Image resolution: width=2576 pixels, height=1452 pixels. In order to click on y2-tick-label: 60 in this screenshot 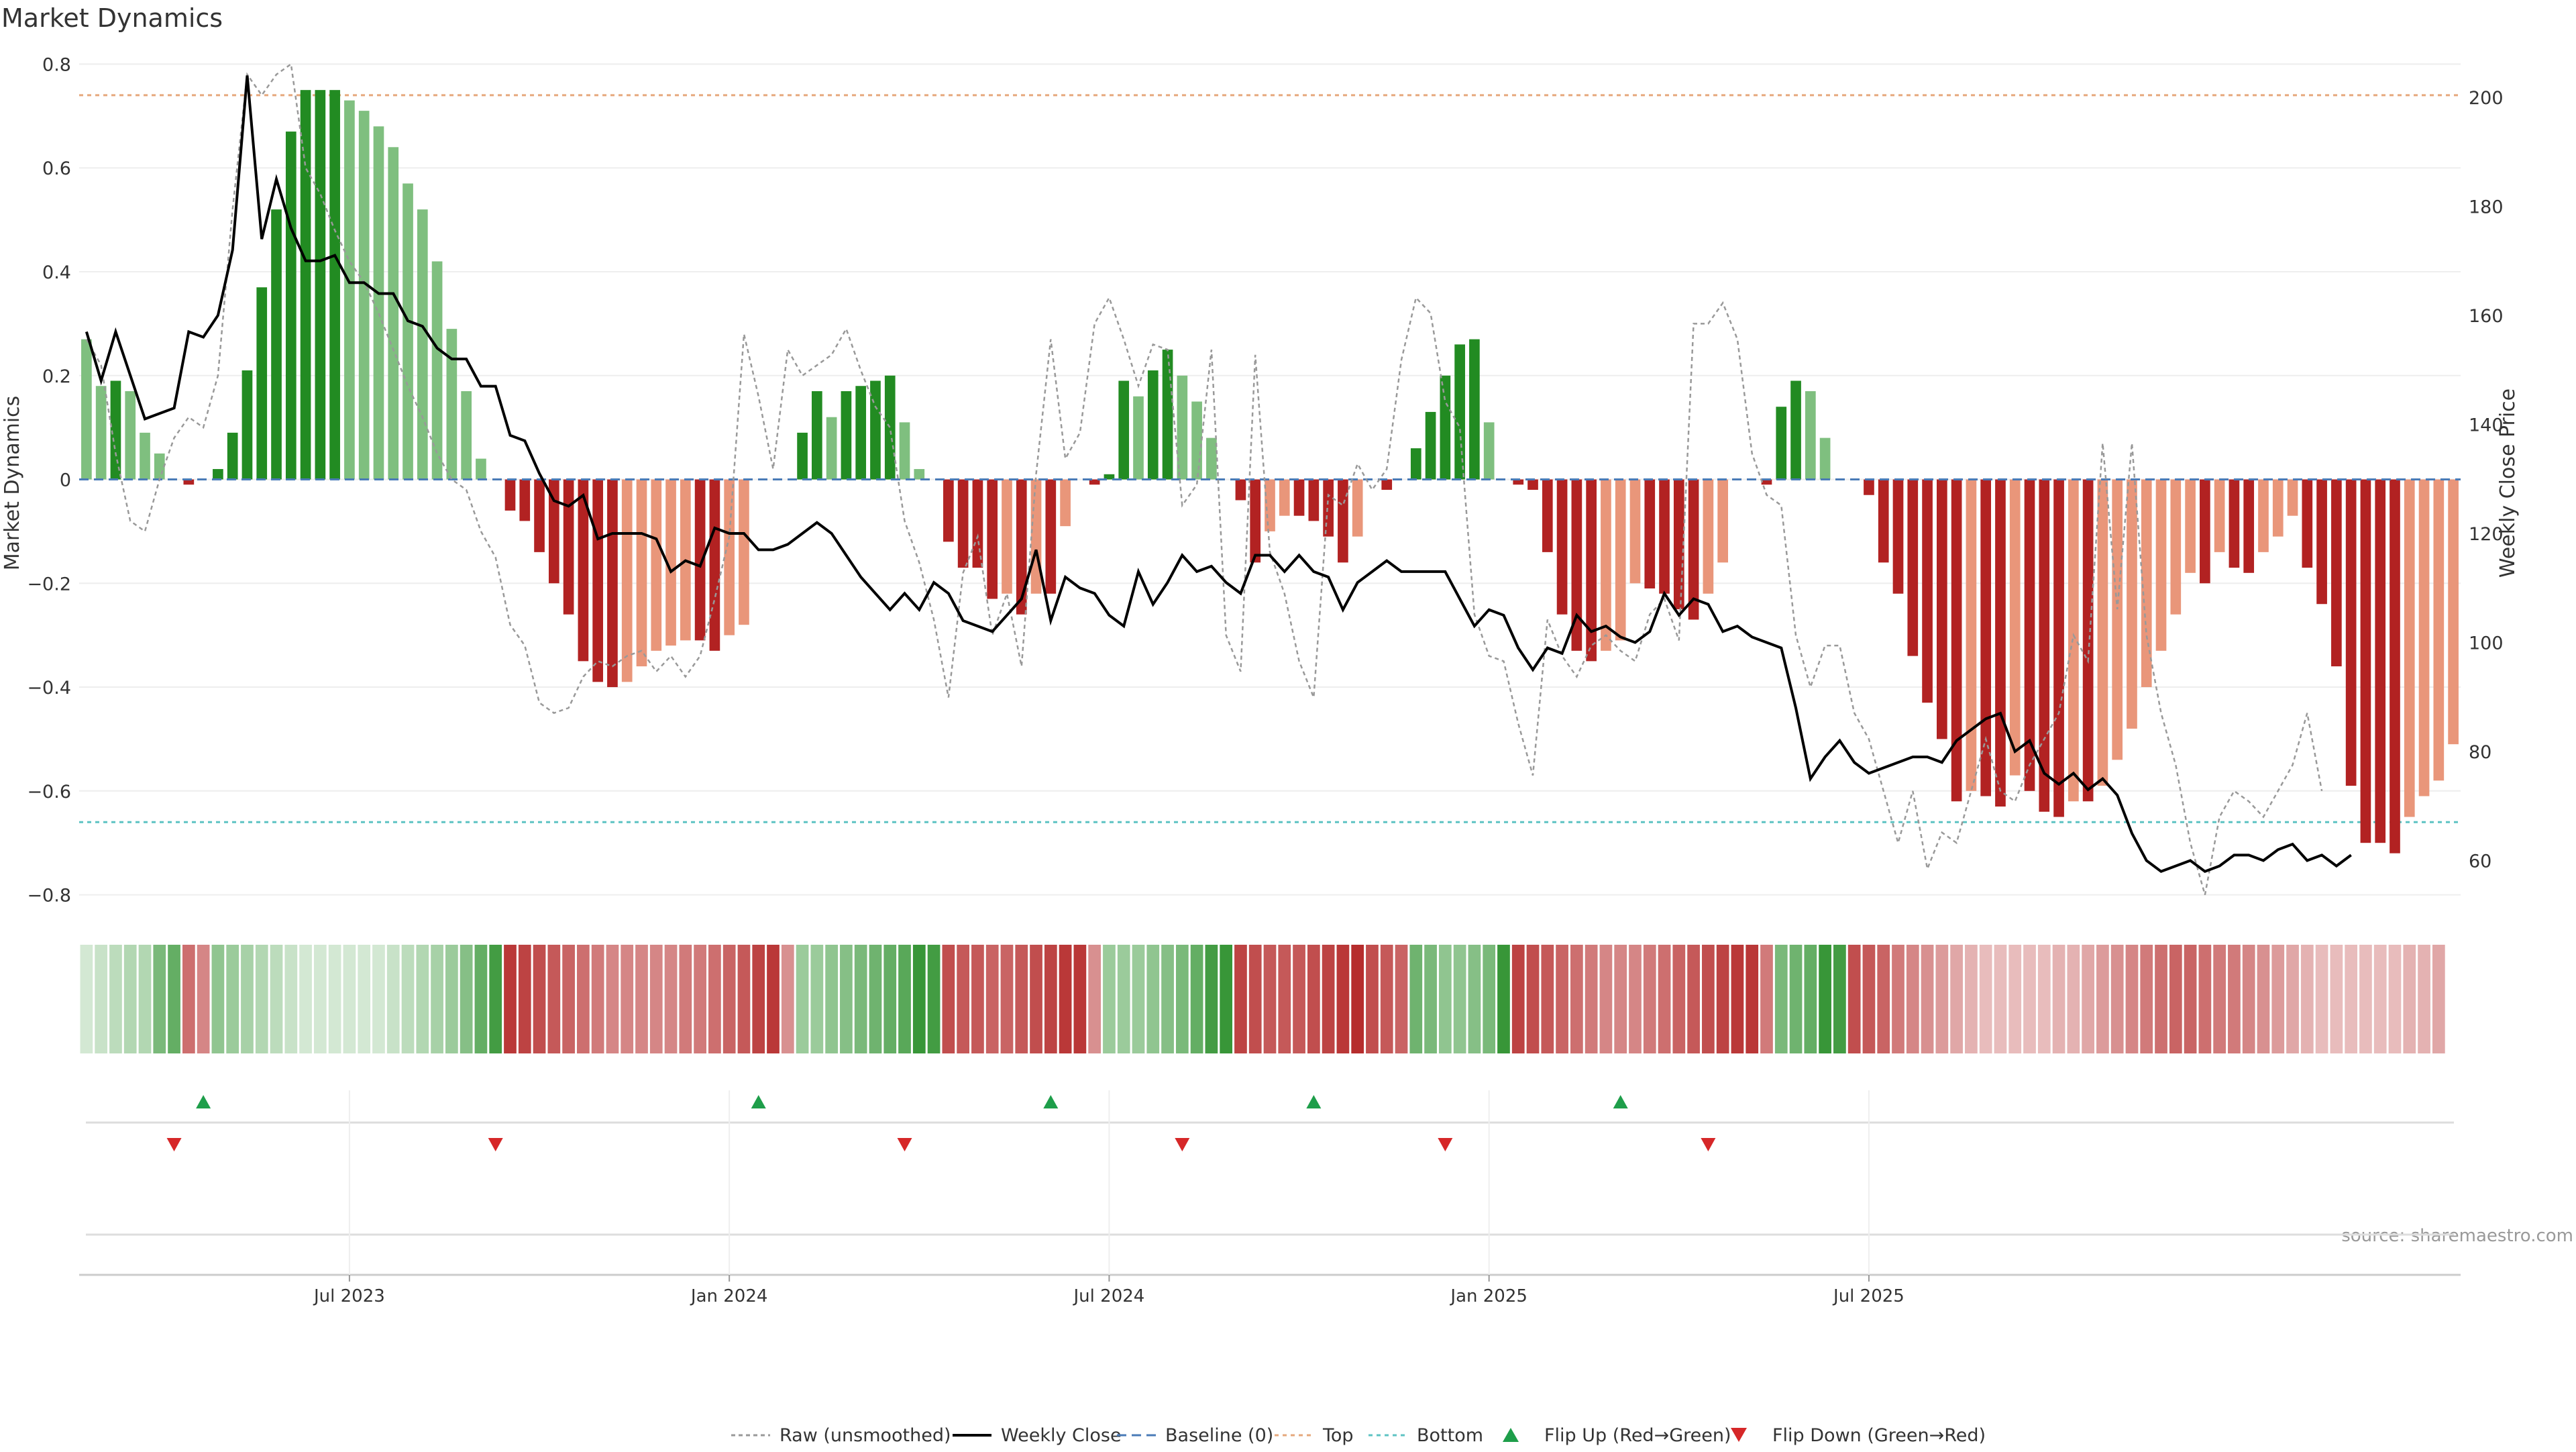, I will do `click(2480, 862)`.